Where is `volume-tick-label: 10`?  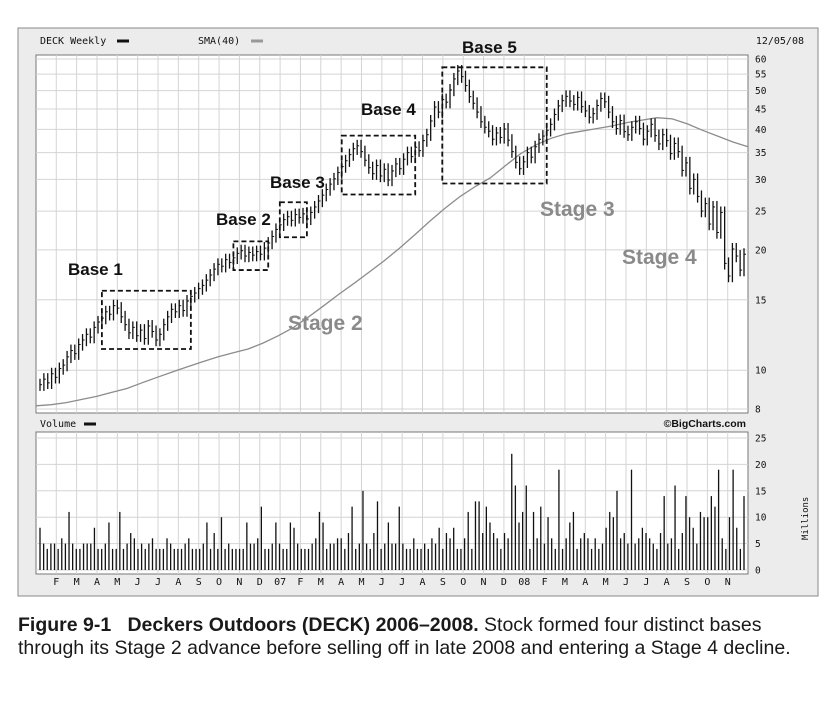 volume-tick-label: 10 is located at coordinates (761, 518).